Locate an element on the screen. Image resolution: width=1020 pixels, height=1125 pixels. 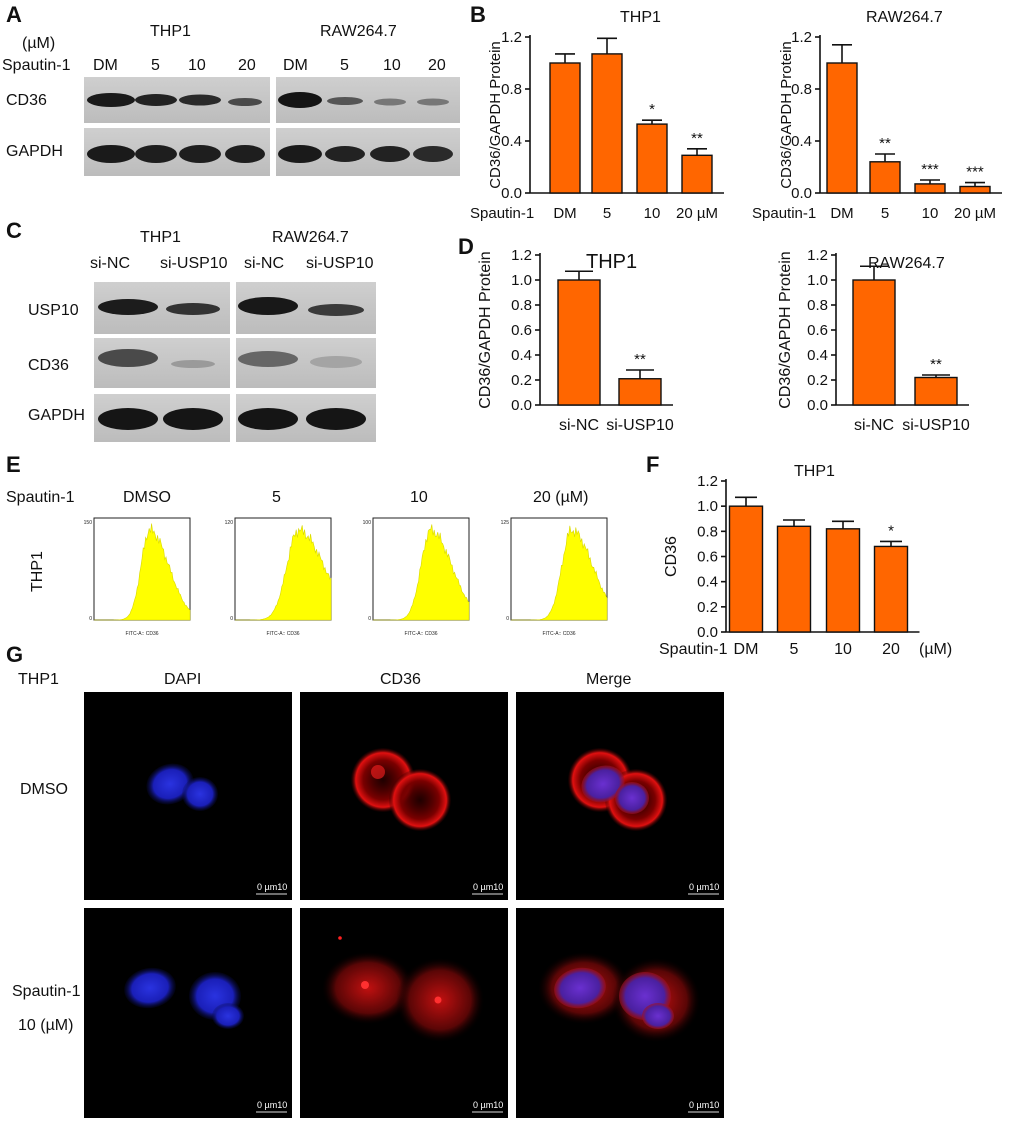
significance-mark: * is located at coordinates (652, 109).